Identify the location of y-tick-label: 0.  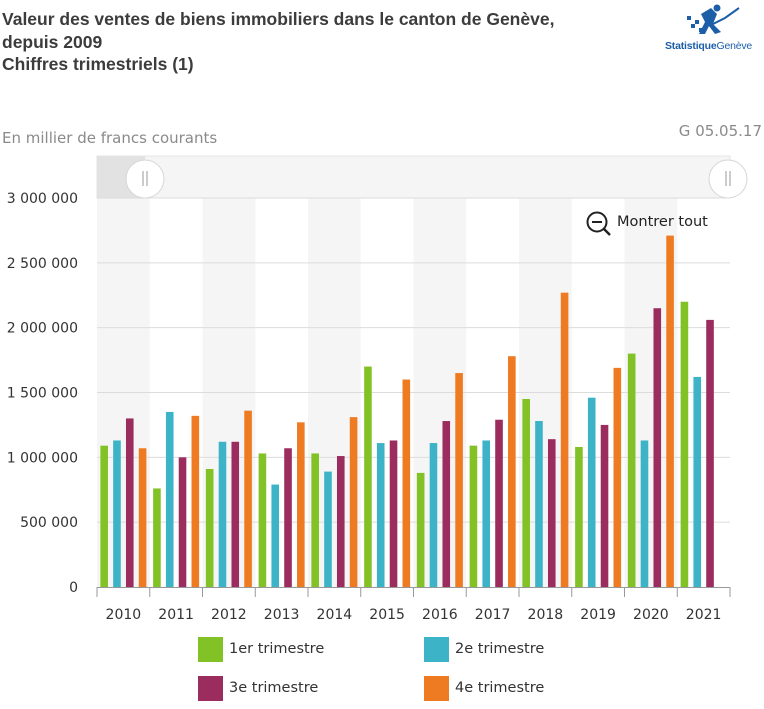
(73, 588).